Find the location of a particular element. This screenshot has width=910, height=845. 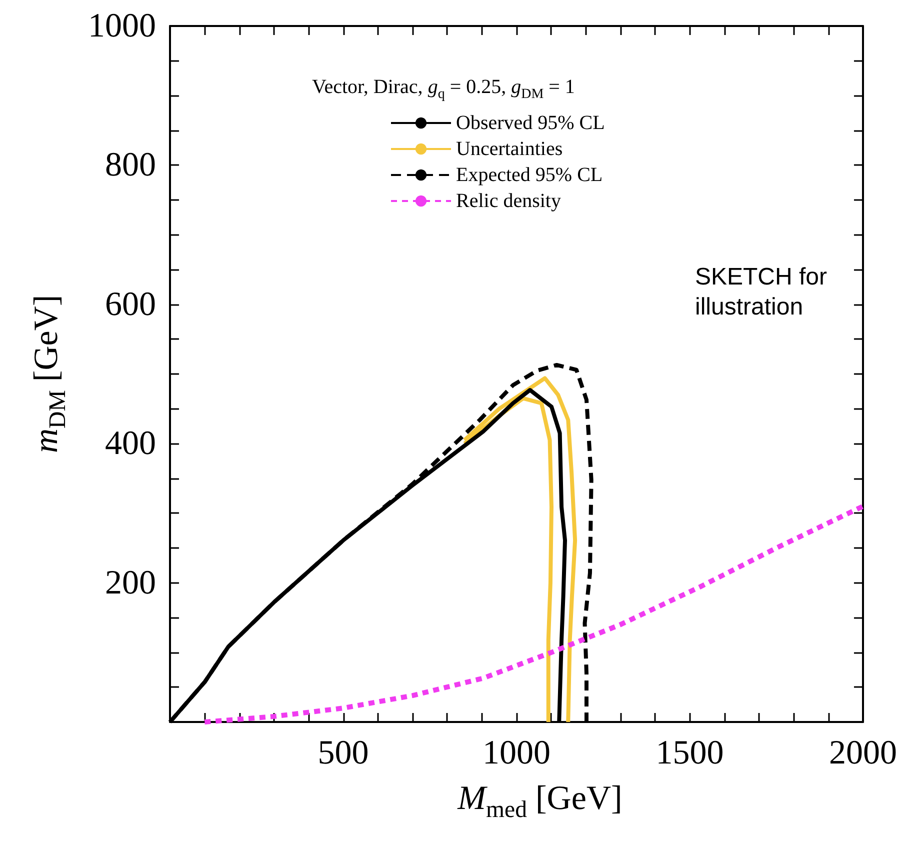

legend-label: Relic density is located at coordinates (508, 201).